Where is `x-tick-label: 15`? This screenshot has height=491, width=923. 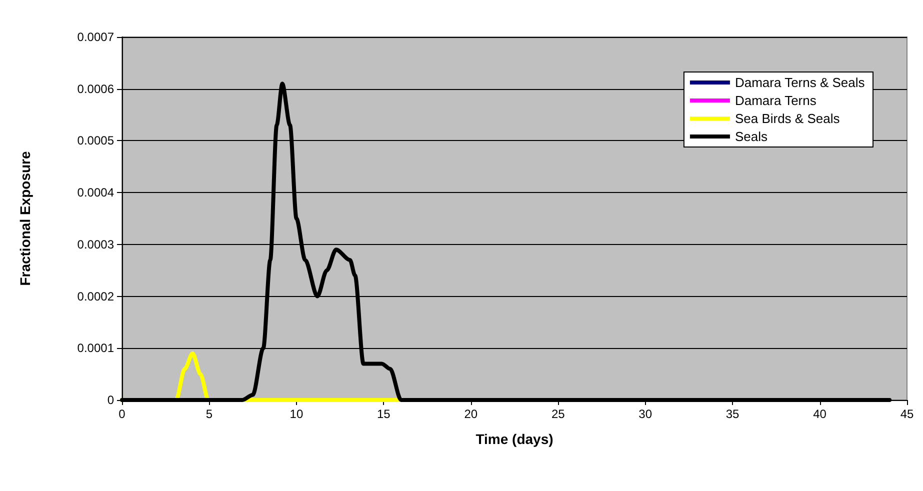
x-tick-label: 15 is located at coordinates (383, 414).